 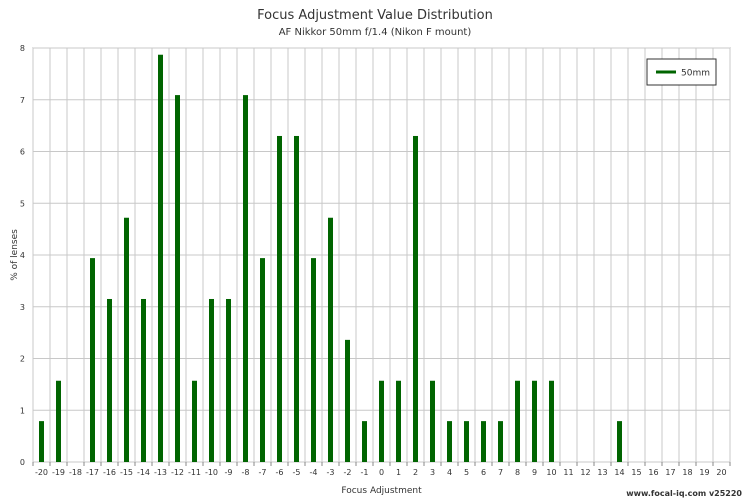 I want to click on x-tick-label: -7, so click(x=263, y=472).